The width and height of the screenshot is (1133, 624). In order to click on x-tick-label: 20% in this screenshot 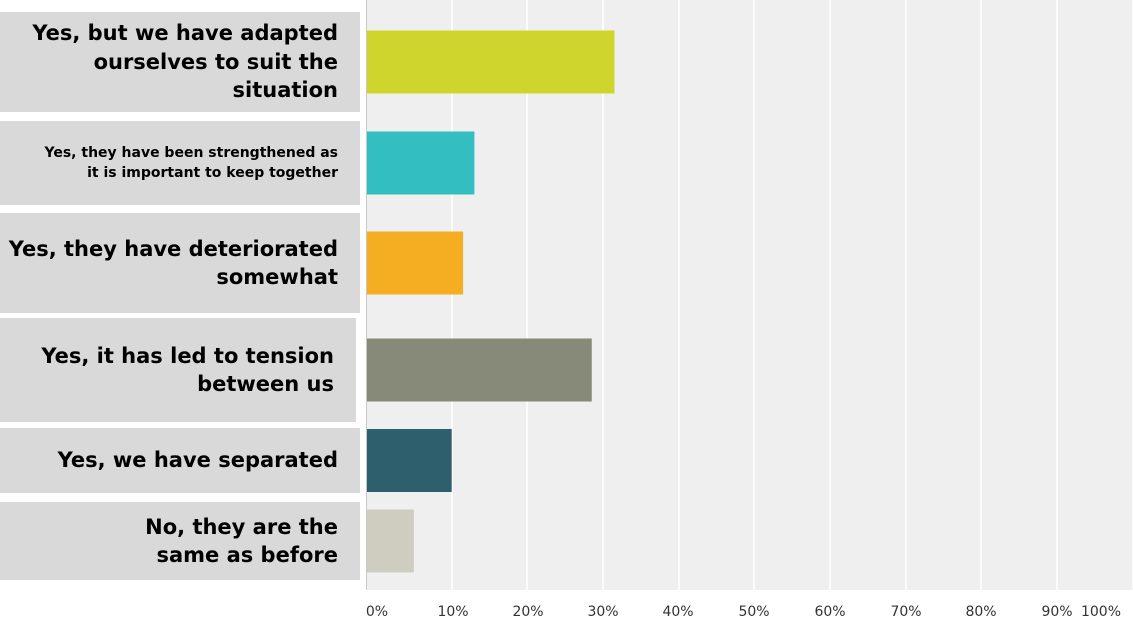, I will do `click(528, 612)`.